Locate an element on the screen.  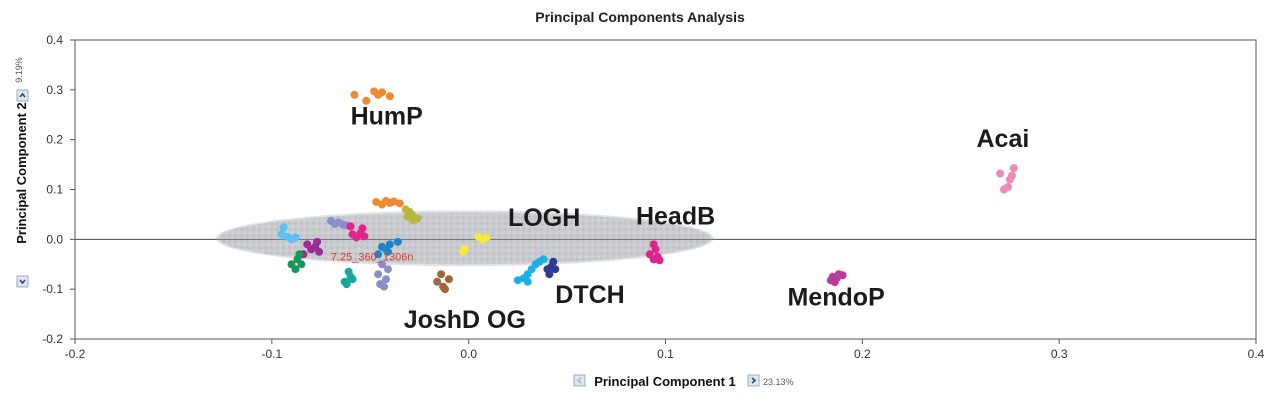
y-tick-label: -0.2 is located at coordinates (52, 339).